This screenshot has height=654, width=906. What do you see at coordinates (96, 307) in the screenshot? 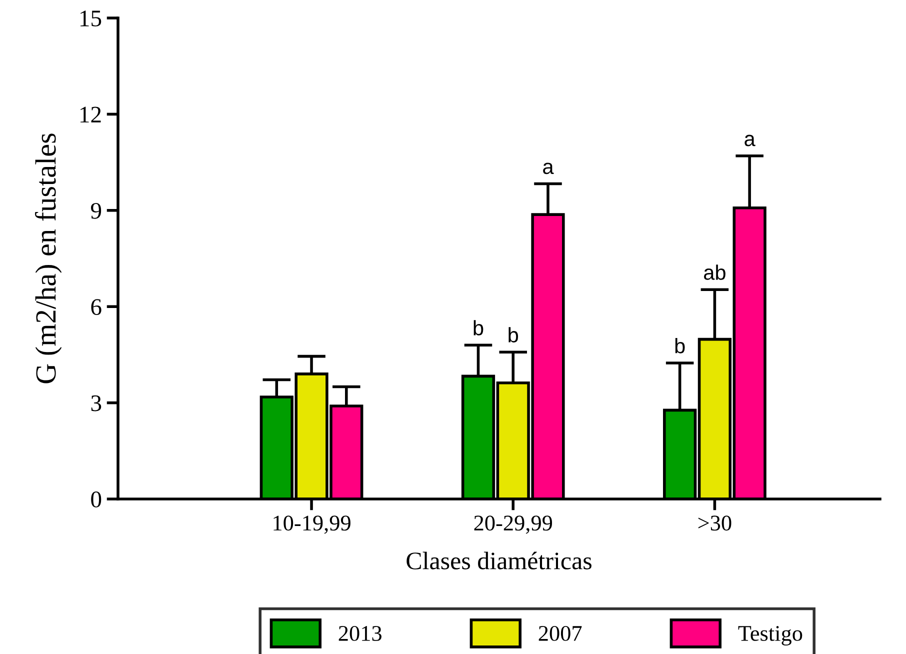
I see `y-tick-label: 6` at bounding box center [96, 307].